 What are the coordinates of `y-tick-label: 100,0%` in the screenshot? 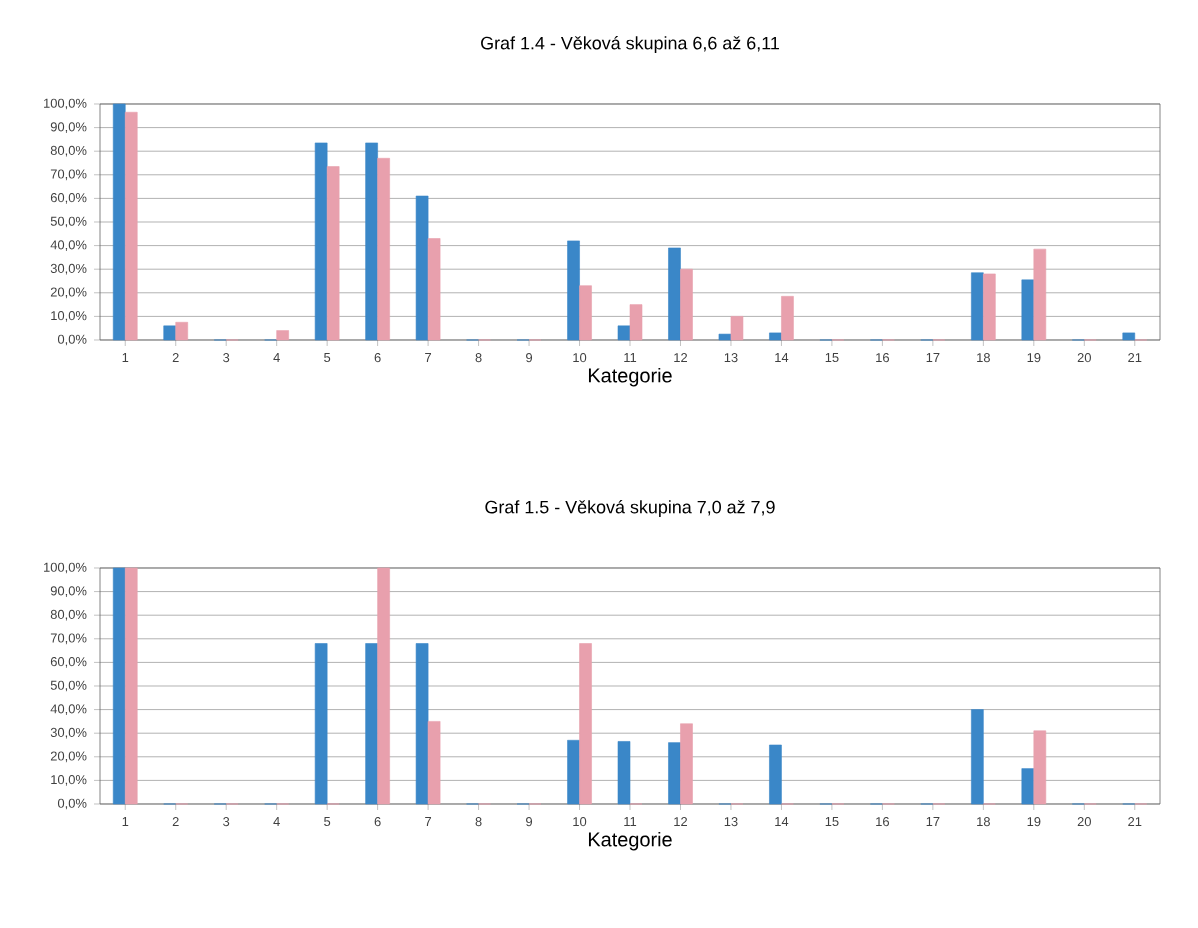 It's located at (65, 568).